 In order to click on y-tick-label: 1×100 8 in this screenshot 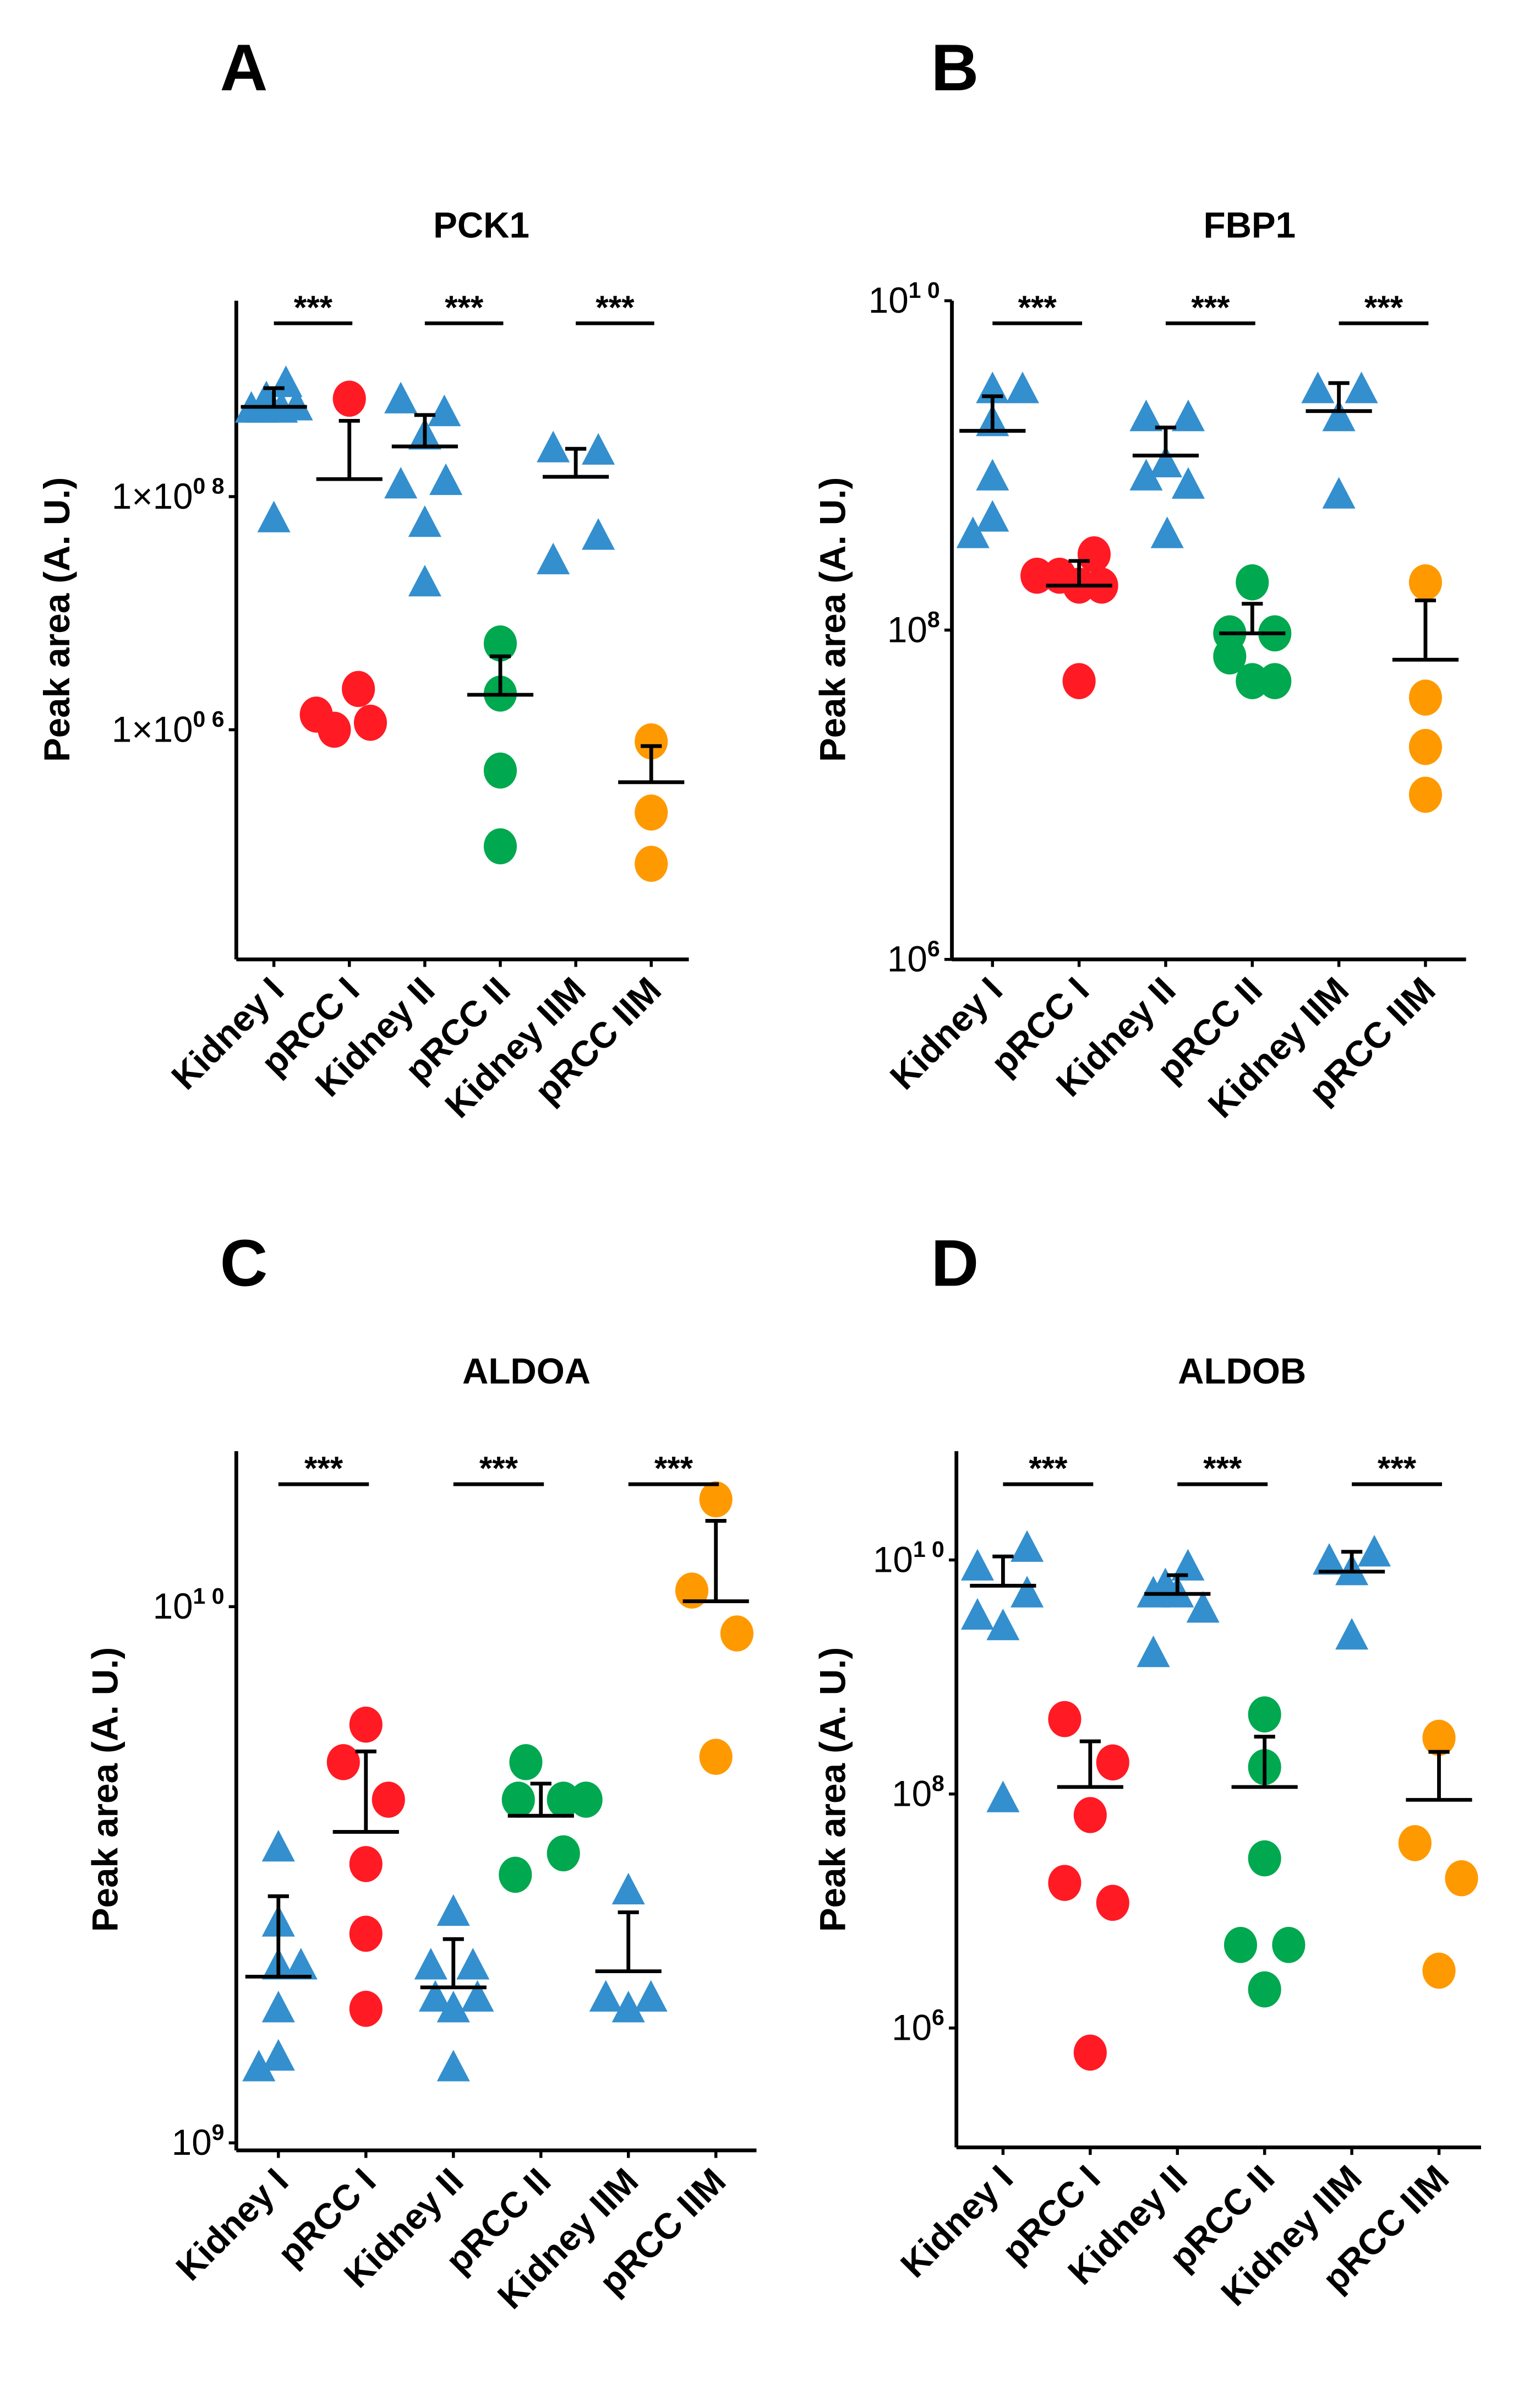, I will do `click(169, 494)`.